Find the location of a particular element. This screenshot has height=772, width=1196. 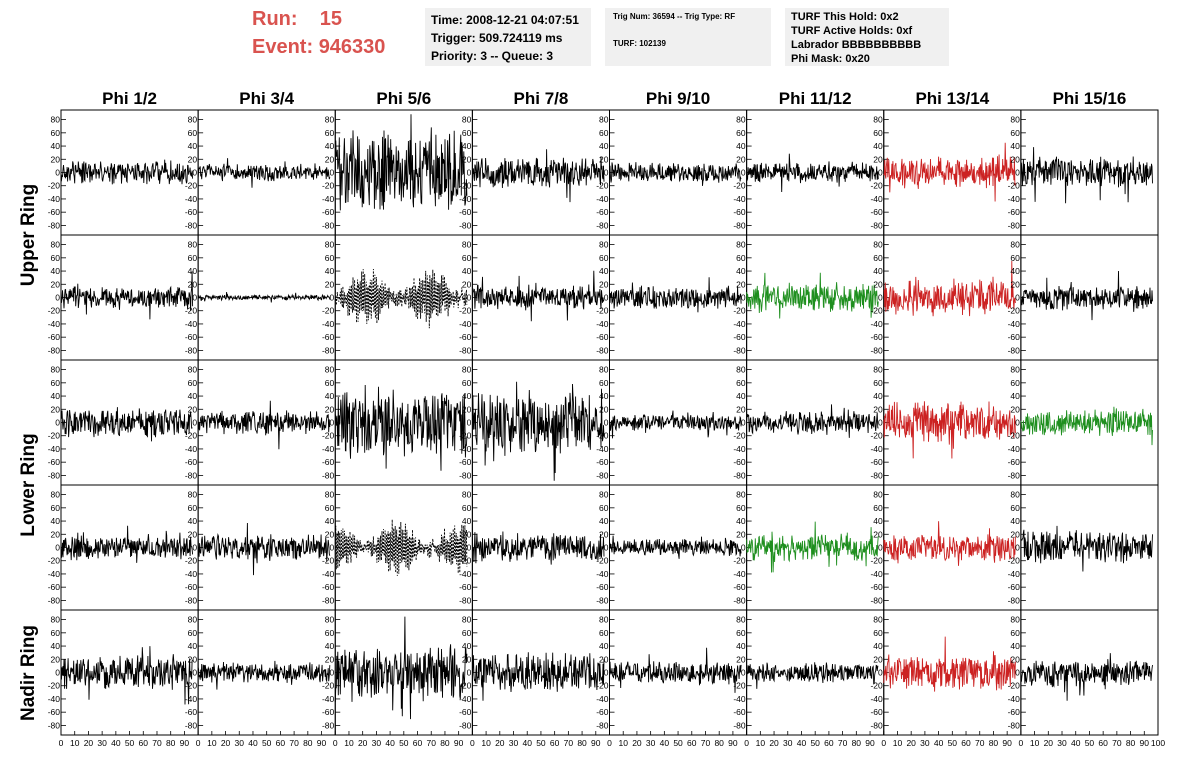

time-text: Time: 2008-12-21 04:07:51 is located at coordinates (505, 20).